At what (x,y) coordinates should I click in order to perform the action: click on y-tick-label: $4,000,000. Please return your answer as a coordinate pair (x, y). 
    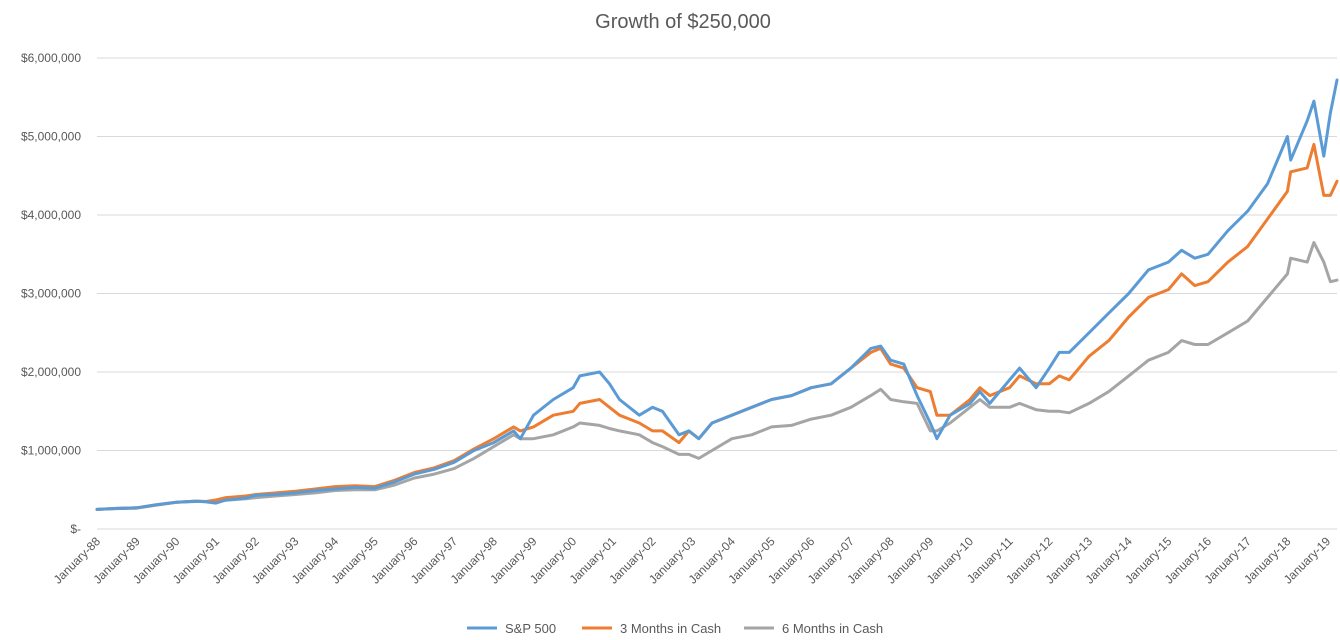
    Looking at the image, I should click on (51, 215).